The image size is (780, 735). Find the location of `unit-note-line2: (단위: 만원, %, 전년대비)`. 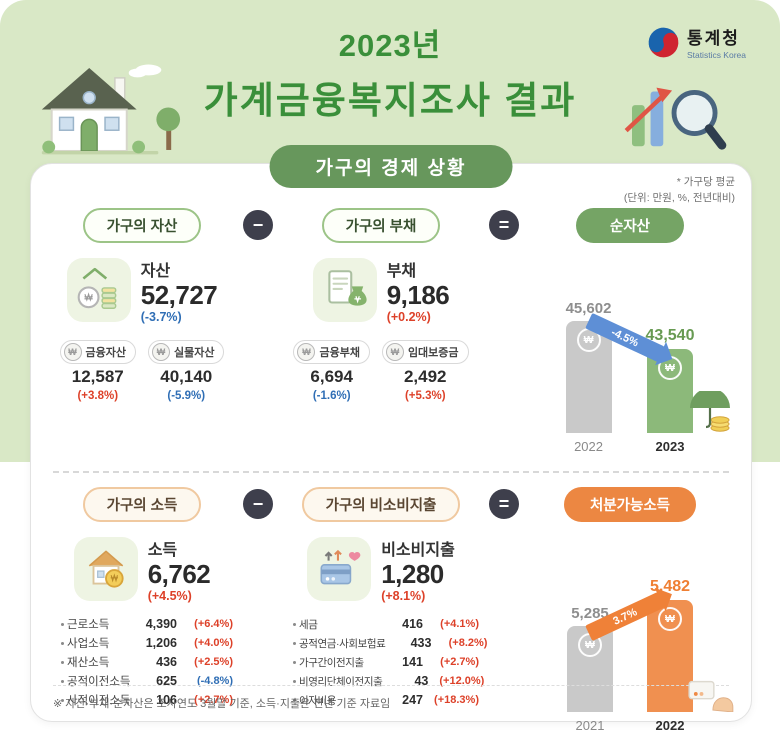

unit-note-line2: (단위: 만원, %, 전년대비) is located at coordinates (679, 198).